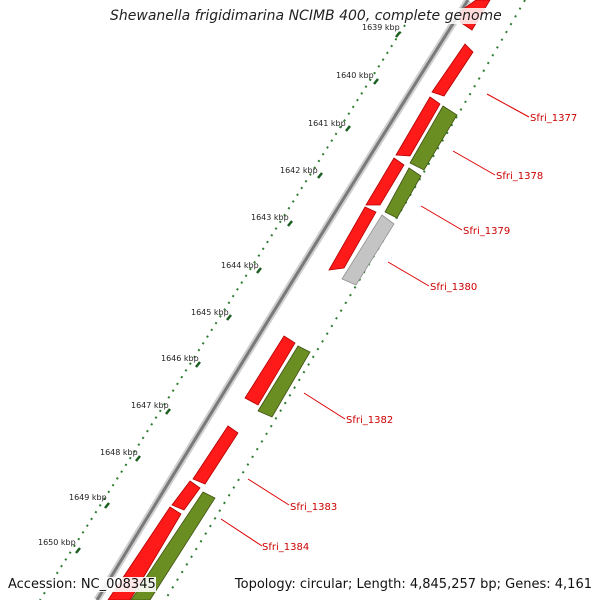 Image resolution: width=600 pixels, height=600 pixels. What do you see at coordinates (369, 420) in the screenshot?
I see `gene-label-sfri-1382: Sfri_1382` at bounding box center [369, 420].